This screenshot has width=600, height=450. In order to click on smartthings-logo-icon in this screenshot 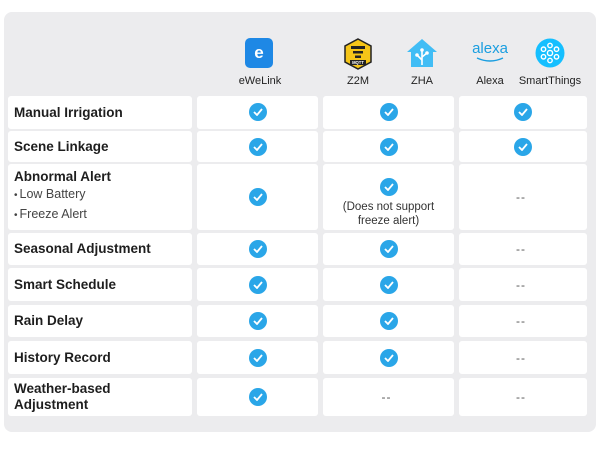, I will do `click(550, 53)`.